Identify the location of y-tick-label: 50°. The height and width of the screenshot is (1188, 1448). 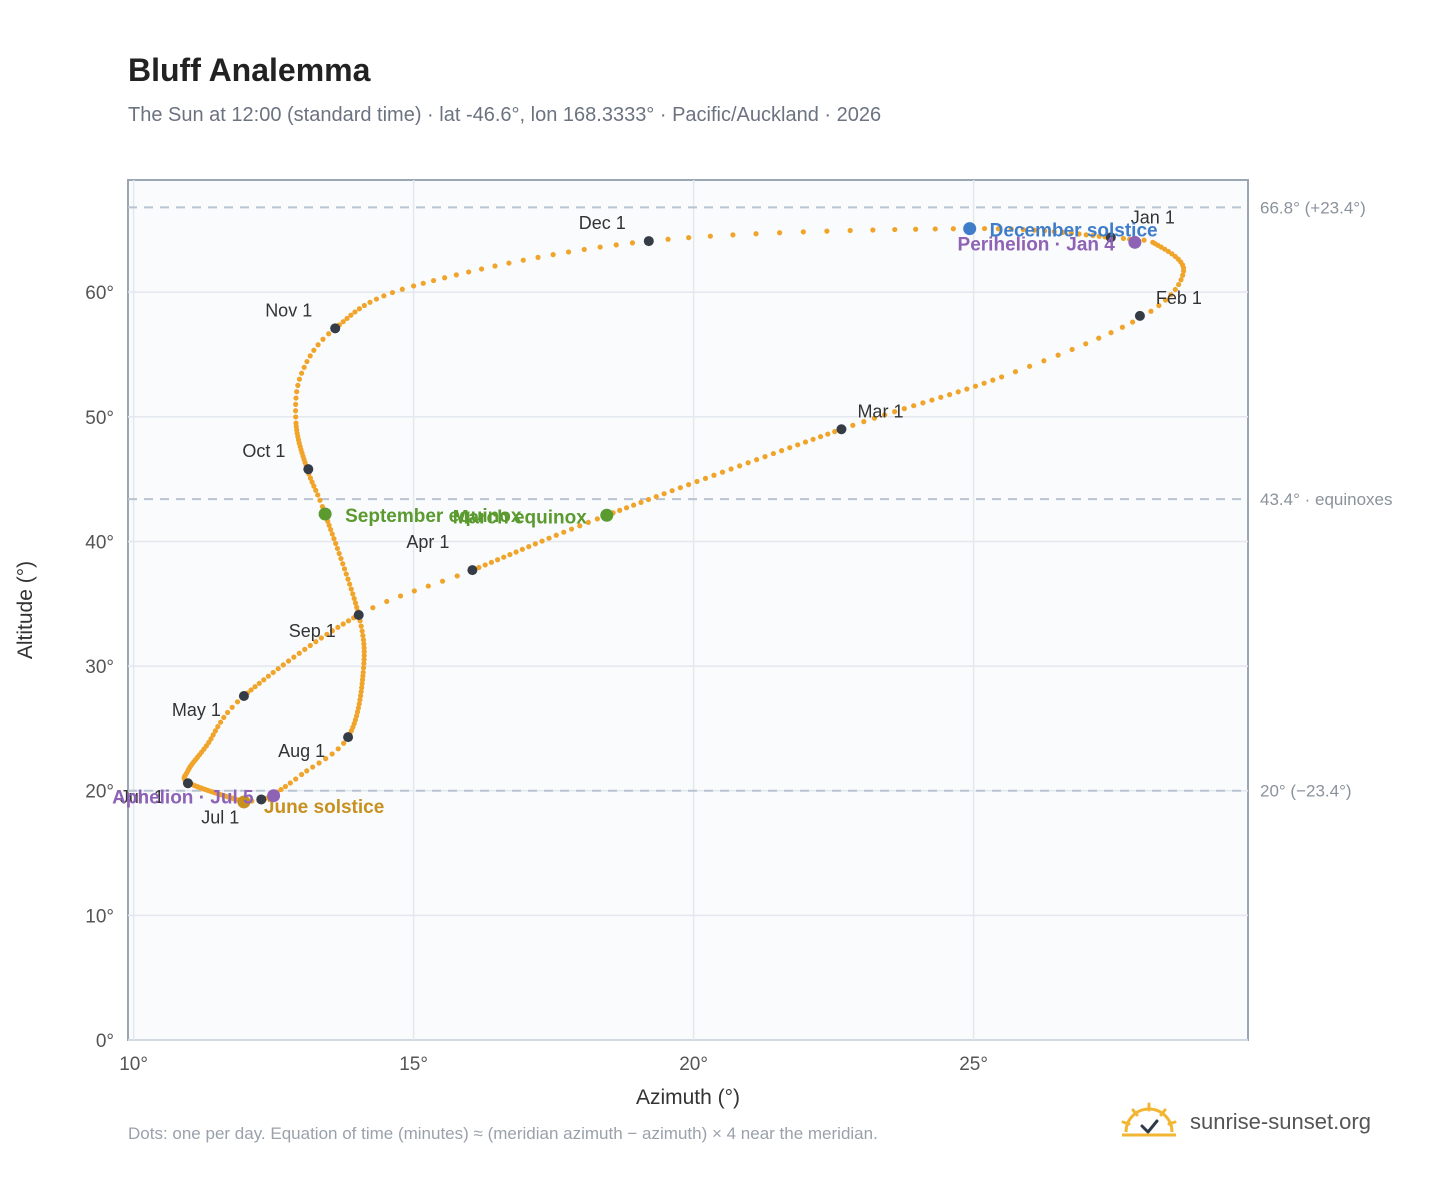
(99, 418).